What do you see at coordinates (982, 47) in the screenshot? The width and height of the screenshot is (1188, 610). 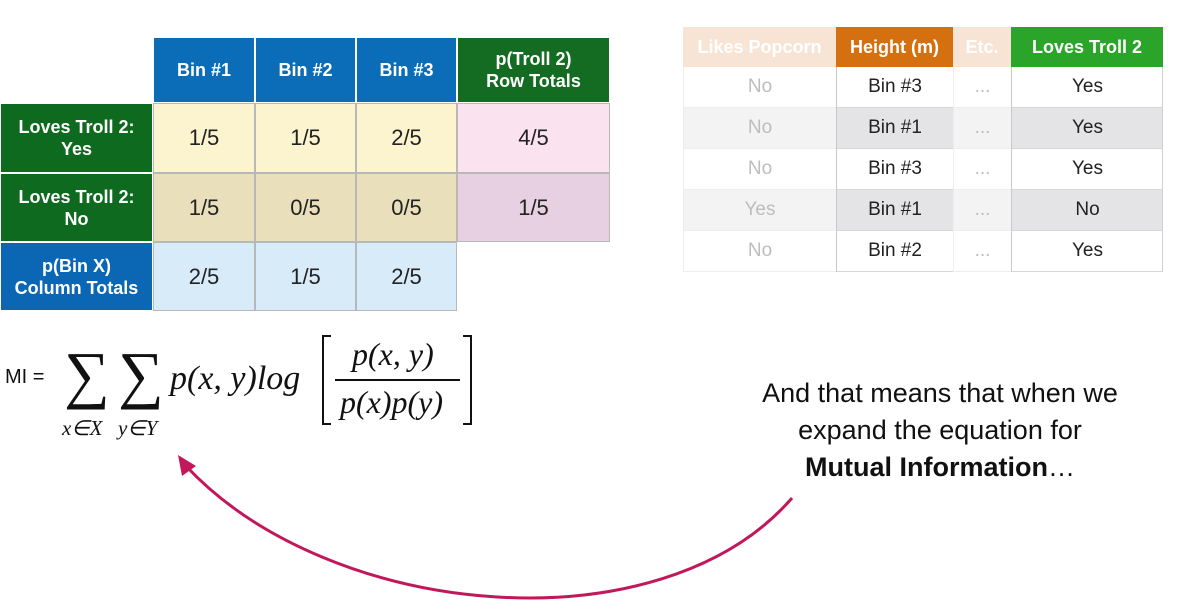 I see `column-header: Etc.` at bounding box center [982, 47].